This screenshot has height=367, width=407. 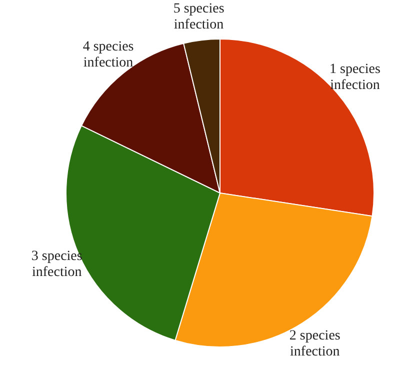 I want to click on slice-label: 4 species infection, so click(x=108, y=54).